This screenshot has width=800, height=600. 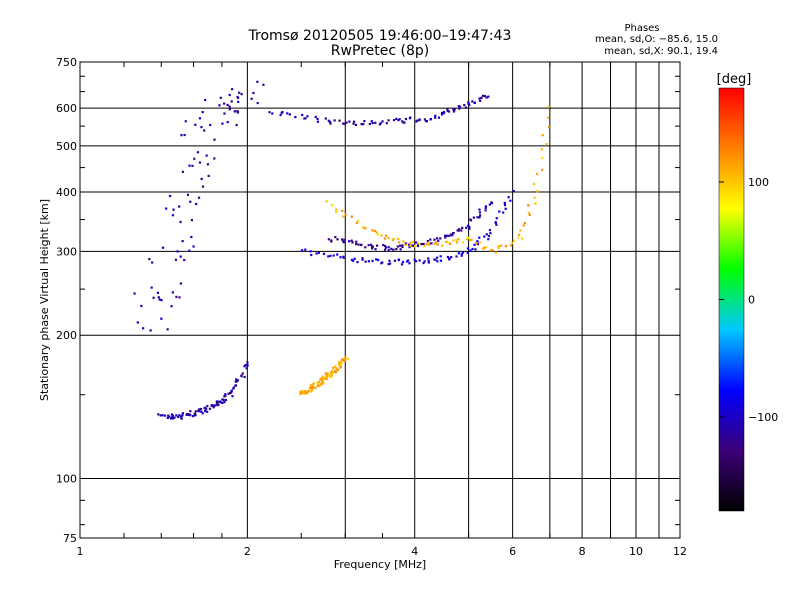 What do you see at coordinates (66, 479) in the screenshot?
I see `y-tick-label: 100` at bounding box center [66, 479].